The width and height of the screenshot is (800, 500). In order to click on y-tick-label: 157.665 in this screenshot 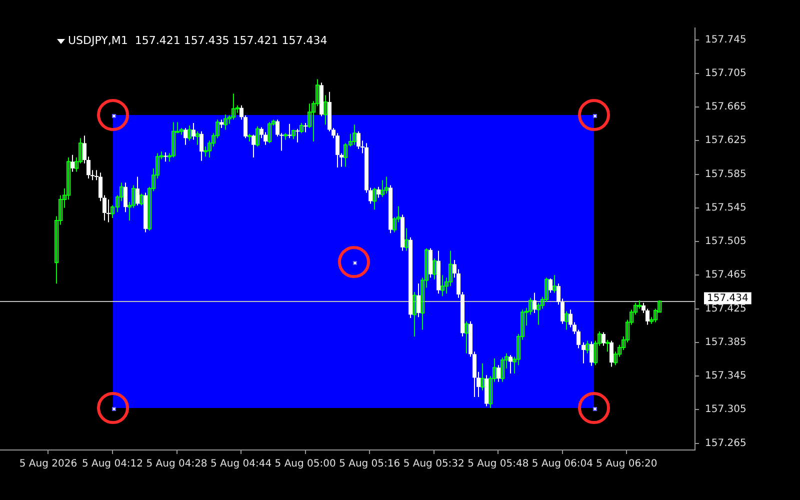, I will do `click(725, 107)`.